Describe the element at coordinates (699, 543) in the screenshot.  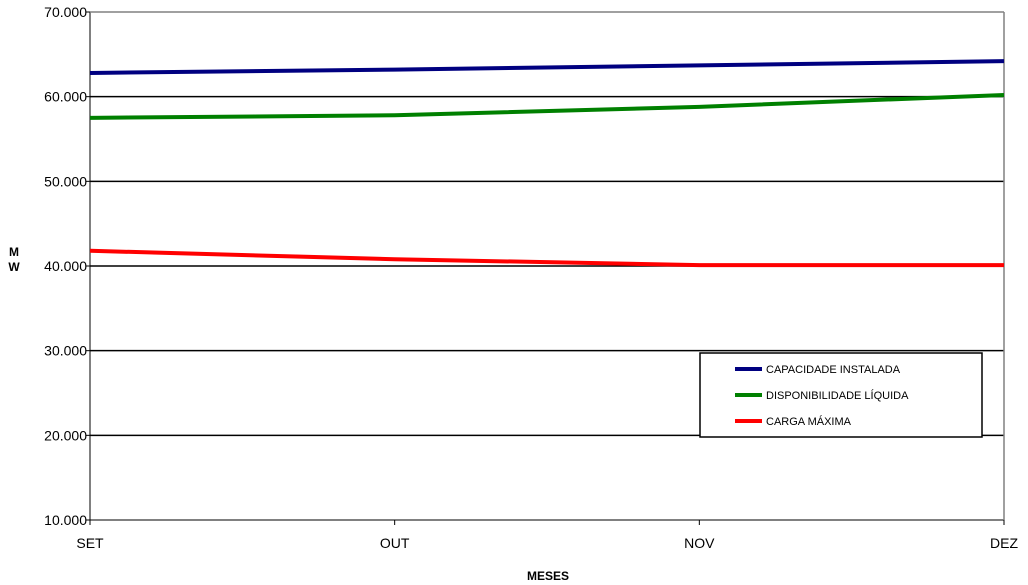
I see `x-tick-label: NOV` at that location.